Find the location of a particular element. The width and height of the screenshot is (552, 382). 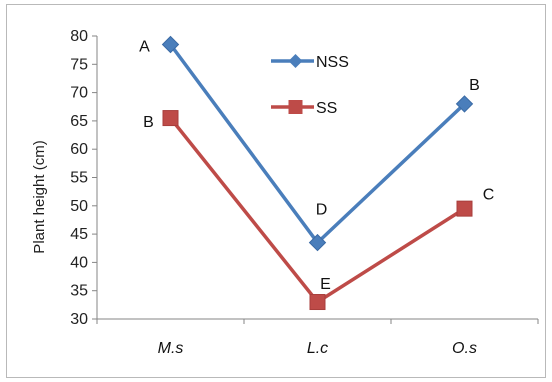

legend-label: SS is located at coordinates (326, 108).